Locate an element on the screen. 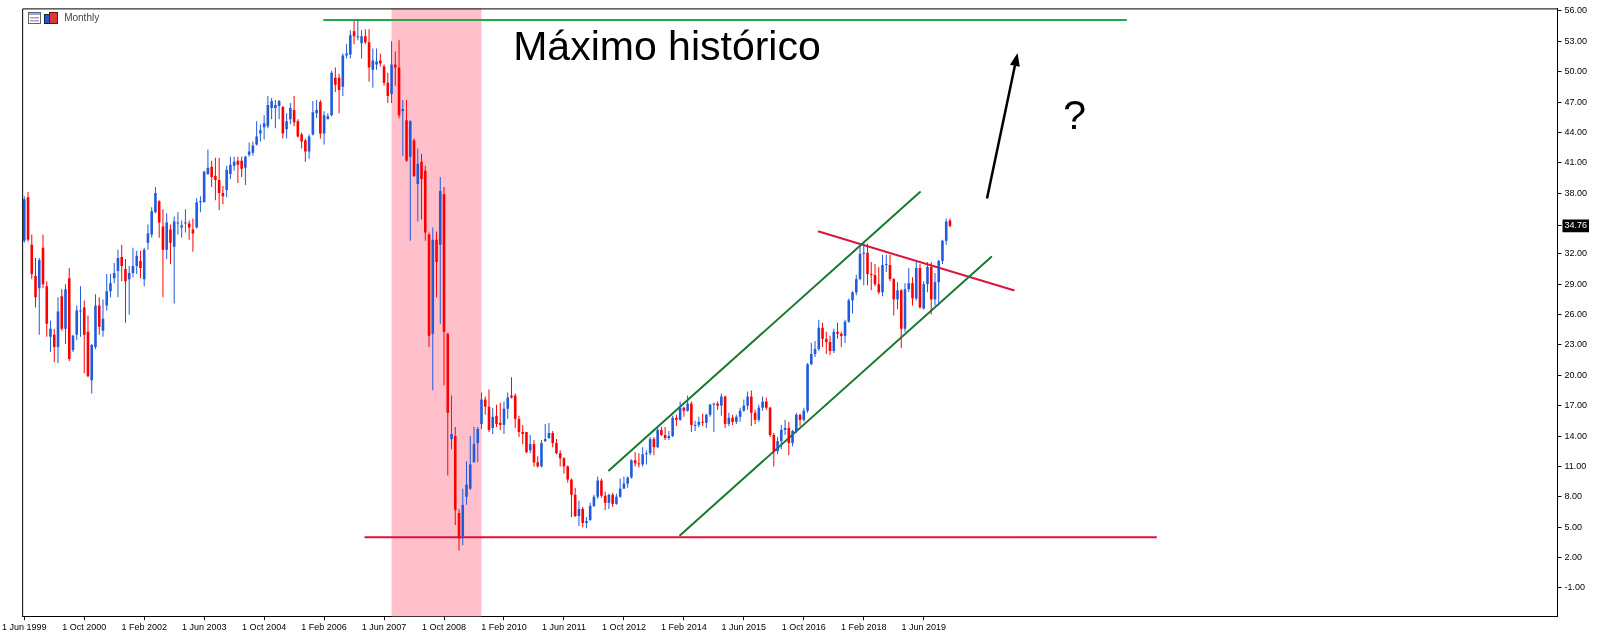 This screenshot has height=638, width=1600. x-tick-label: 1 Jun 2003 is located at coordinates (204, 627).